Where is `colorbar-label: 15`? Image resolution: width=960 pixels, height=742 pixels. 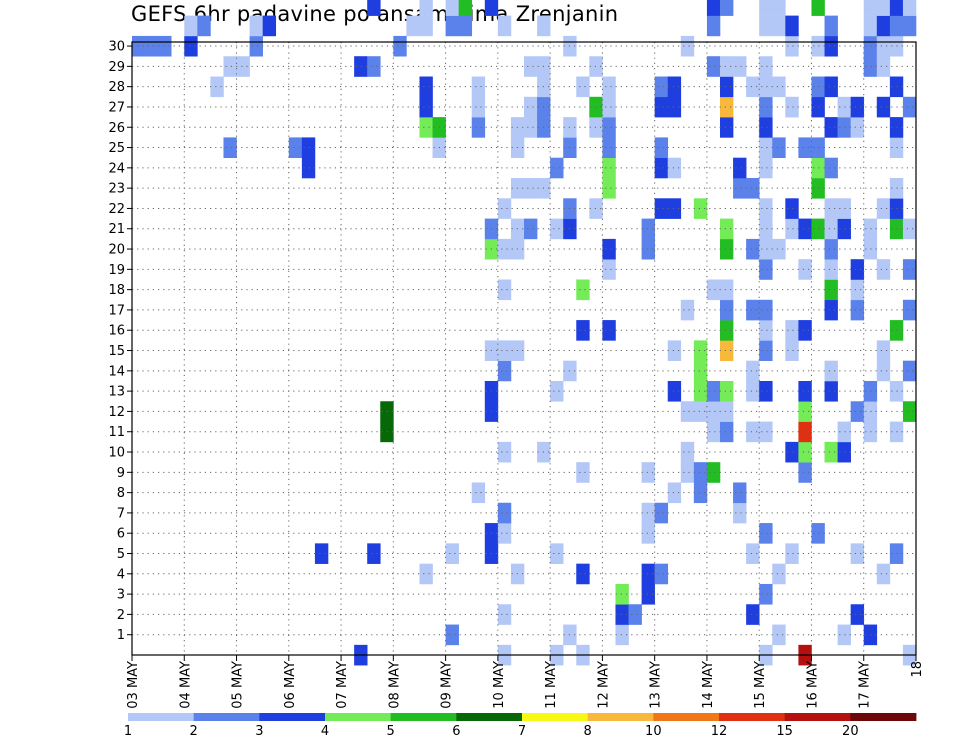 colorbar-label: 15 is located at coordinates (784, 731).